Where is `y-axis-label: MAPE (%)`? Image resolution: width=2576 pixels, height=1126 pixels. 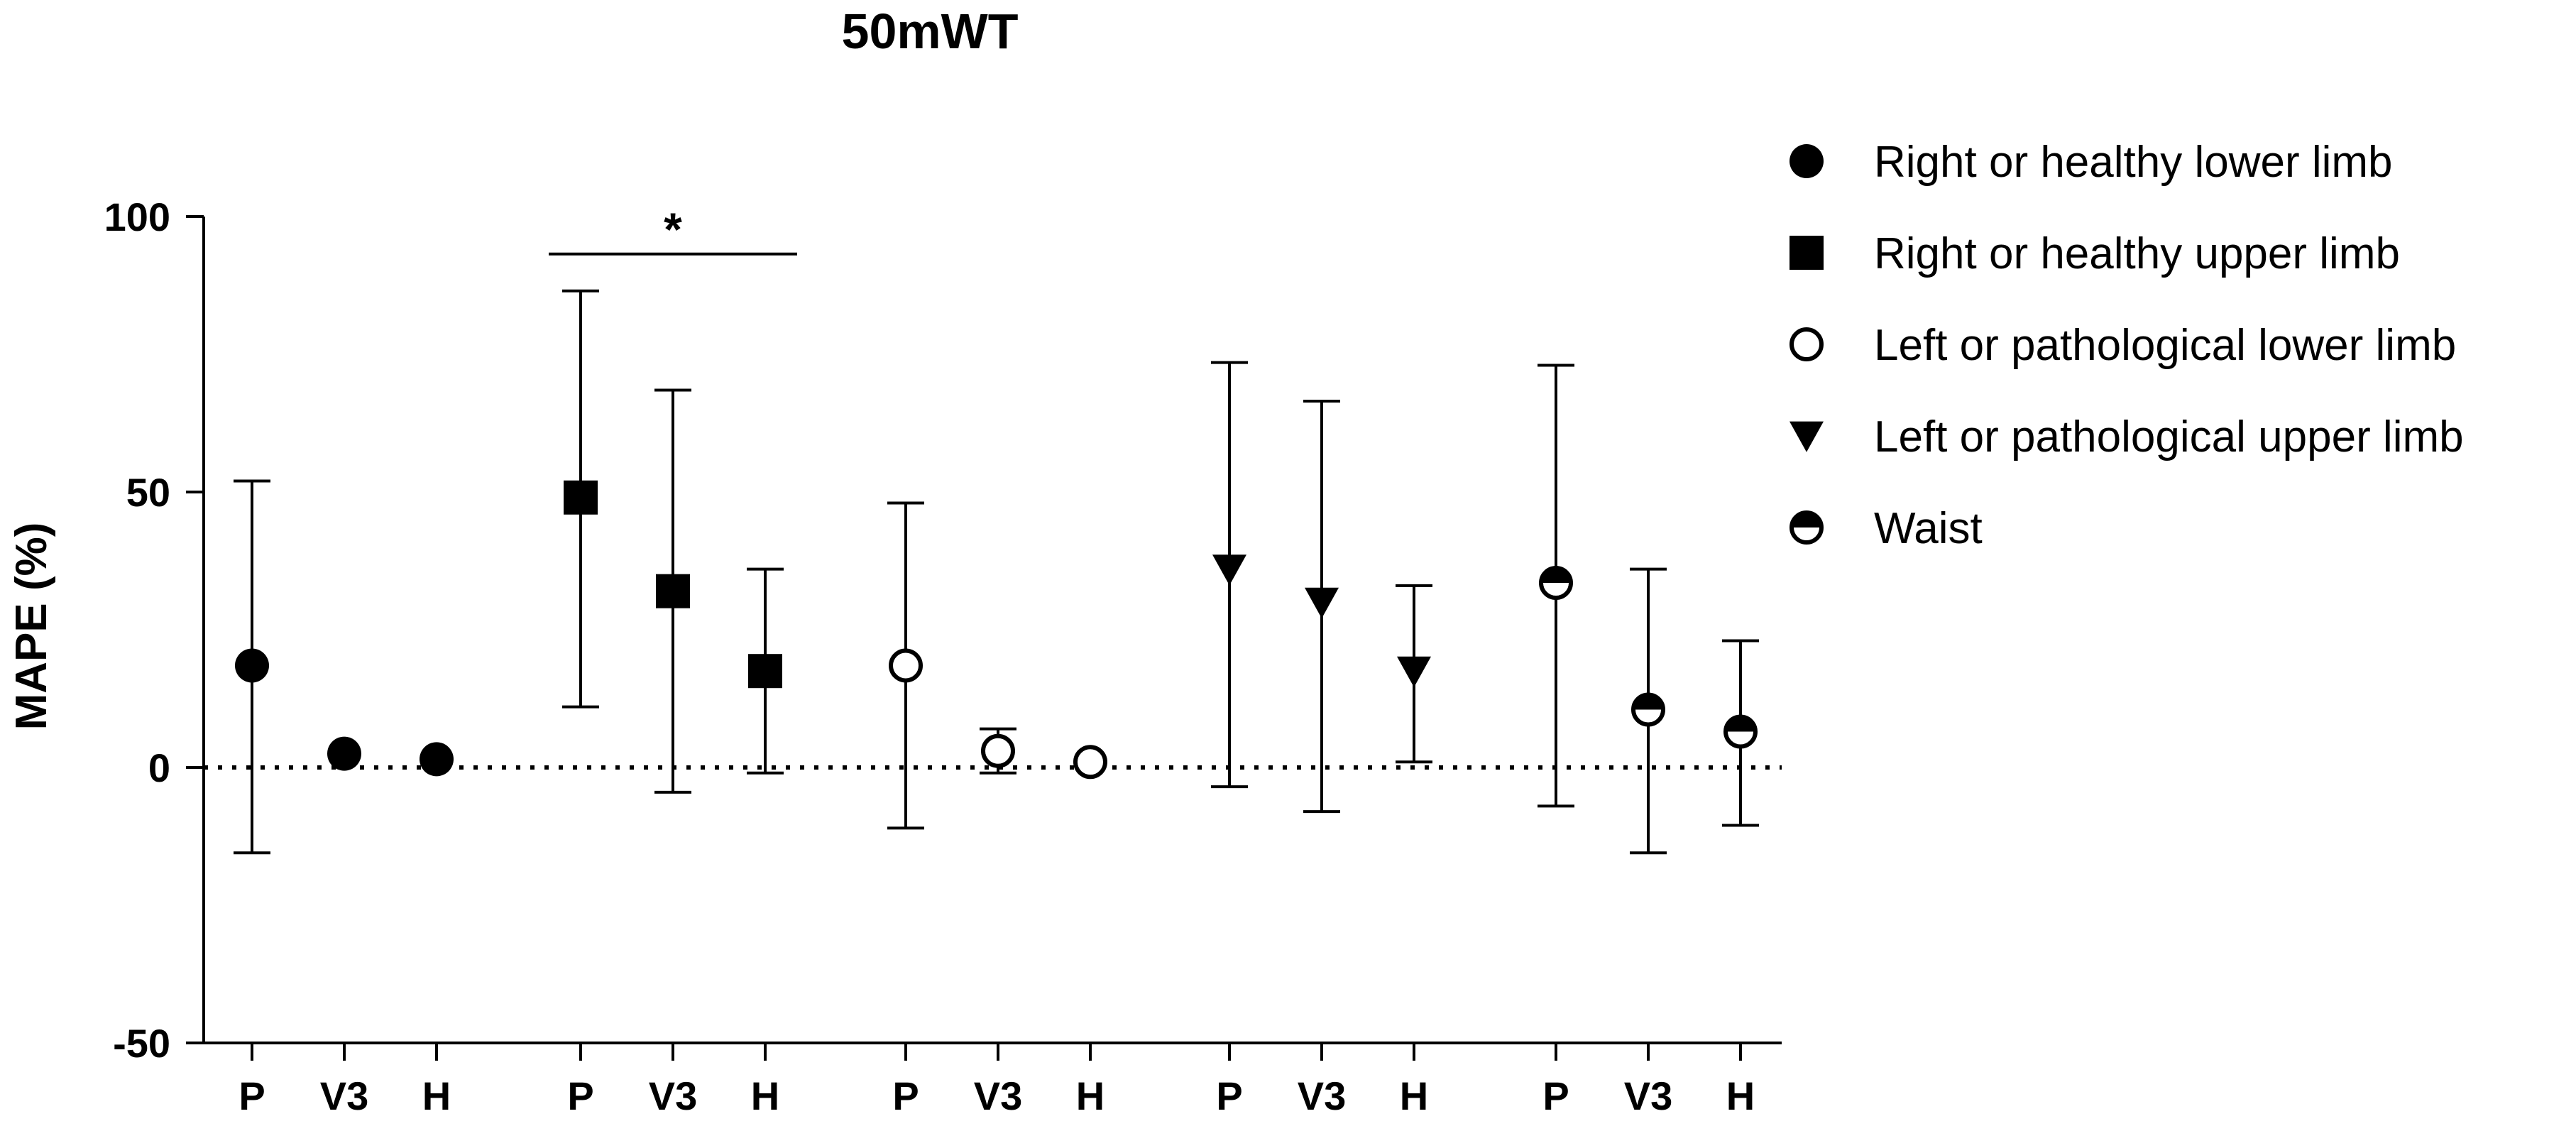
y-axis-label: MAPE (%) is located at coordinates (31, 627).